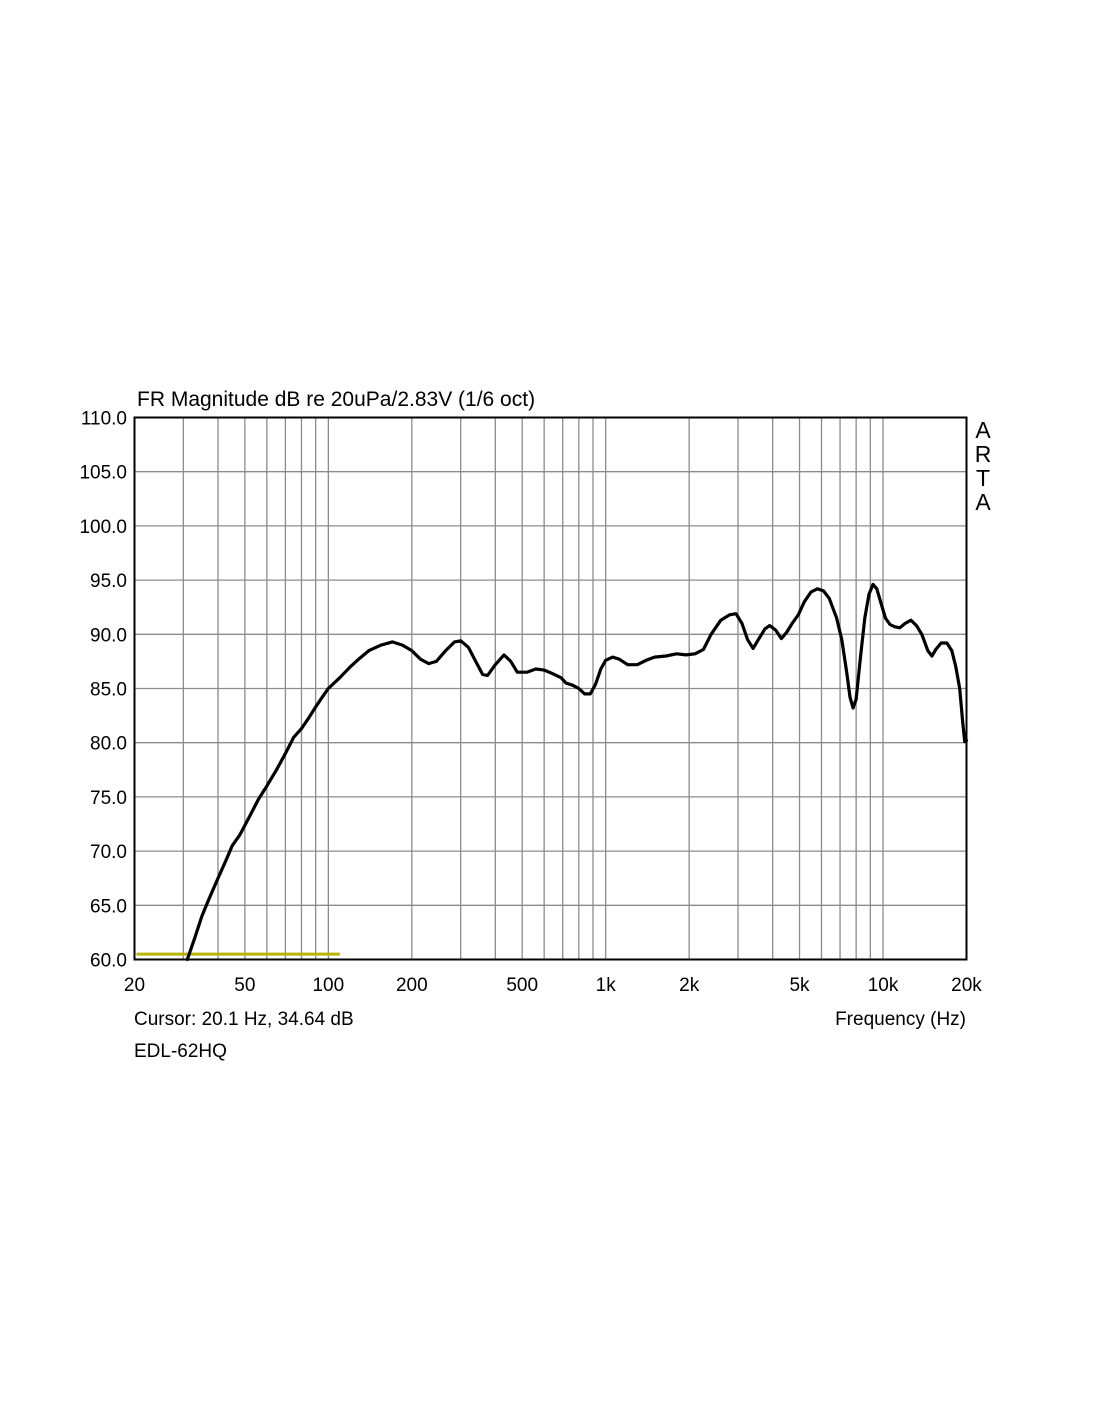 This screenshot has height=1422, width=1100. I want to click on y-tick-label: 70.0, so click(108, 852).